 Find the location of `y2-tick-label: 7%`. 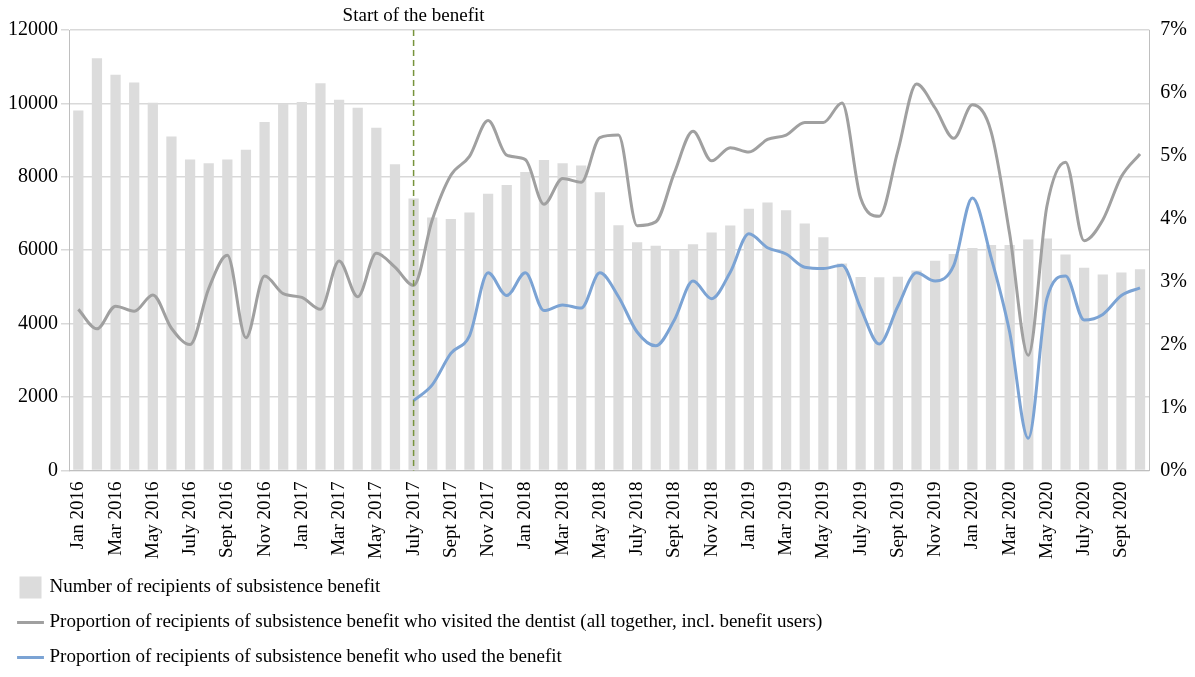

y2-tick-label: 7% is located at coordinates (1174, 28).